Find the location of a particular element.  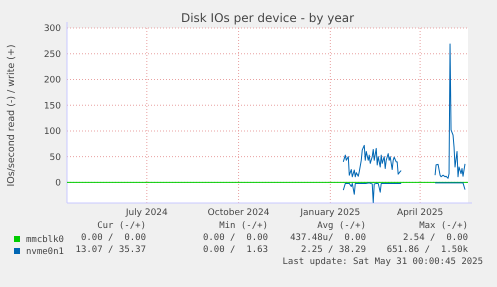

text: 2.54 / 0.00 is located at coordinates (435, 238).